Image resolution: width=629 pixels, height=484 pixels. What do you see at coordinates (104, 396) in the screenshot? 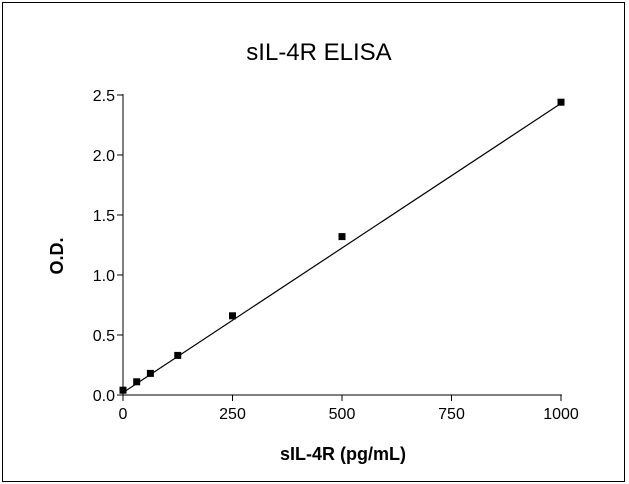
I see `y-tick-label: 0.0` at bounding box center [104, 396].